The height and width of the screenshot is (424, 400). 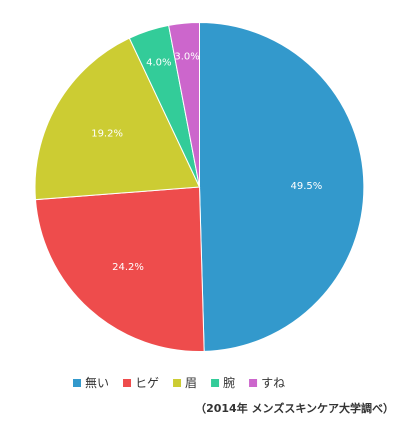 I want to click on legend-label-2: 眉, so click(x=191, y=383).